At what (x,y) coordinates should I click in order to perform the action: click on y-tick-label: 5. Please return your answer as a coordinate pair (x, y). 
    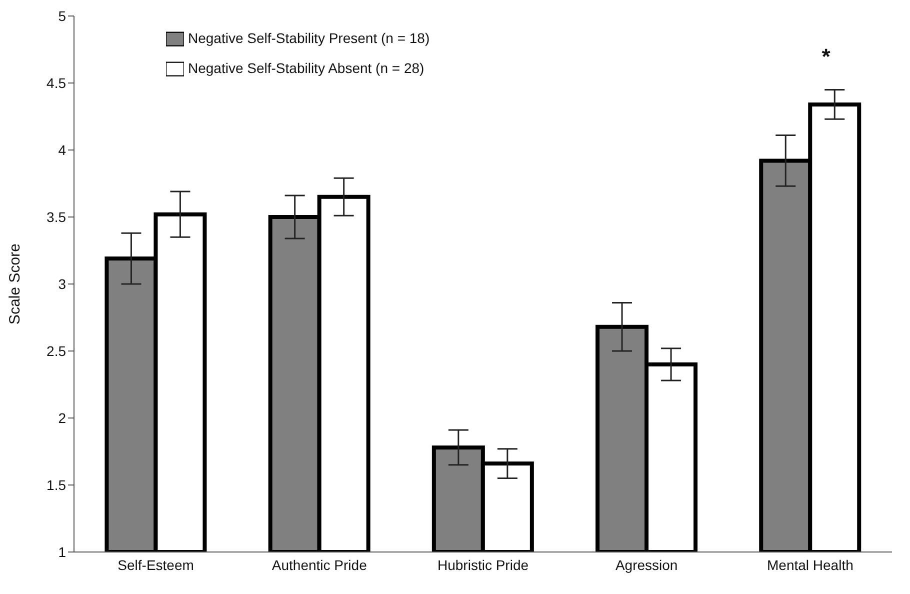
    Looking at the image, I should click on (62, 16).